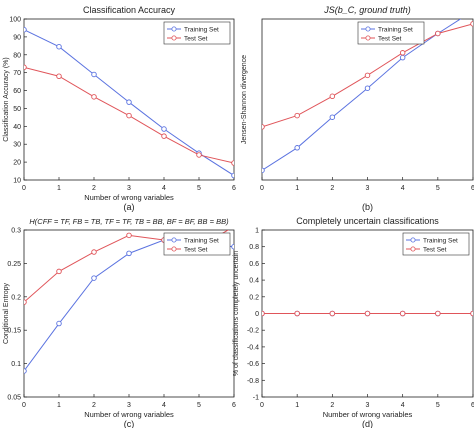 This screenshot has width=474, height=428. Describe the element at coordinates (395, 30) in the screenshot. I see `legend-label: Training Set` at that location.